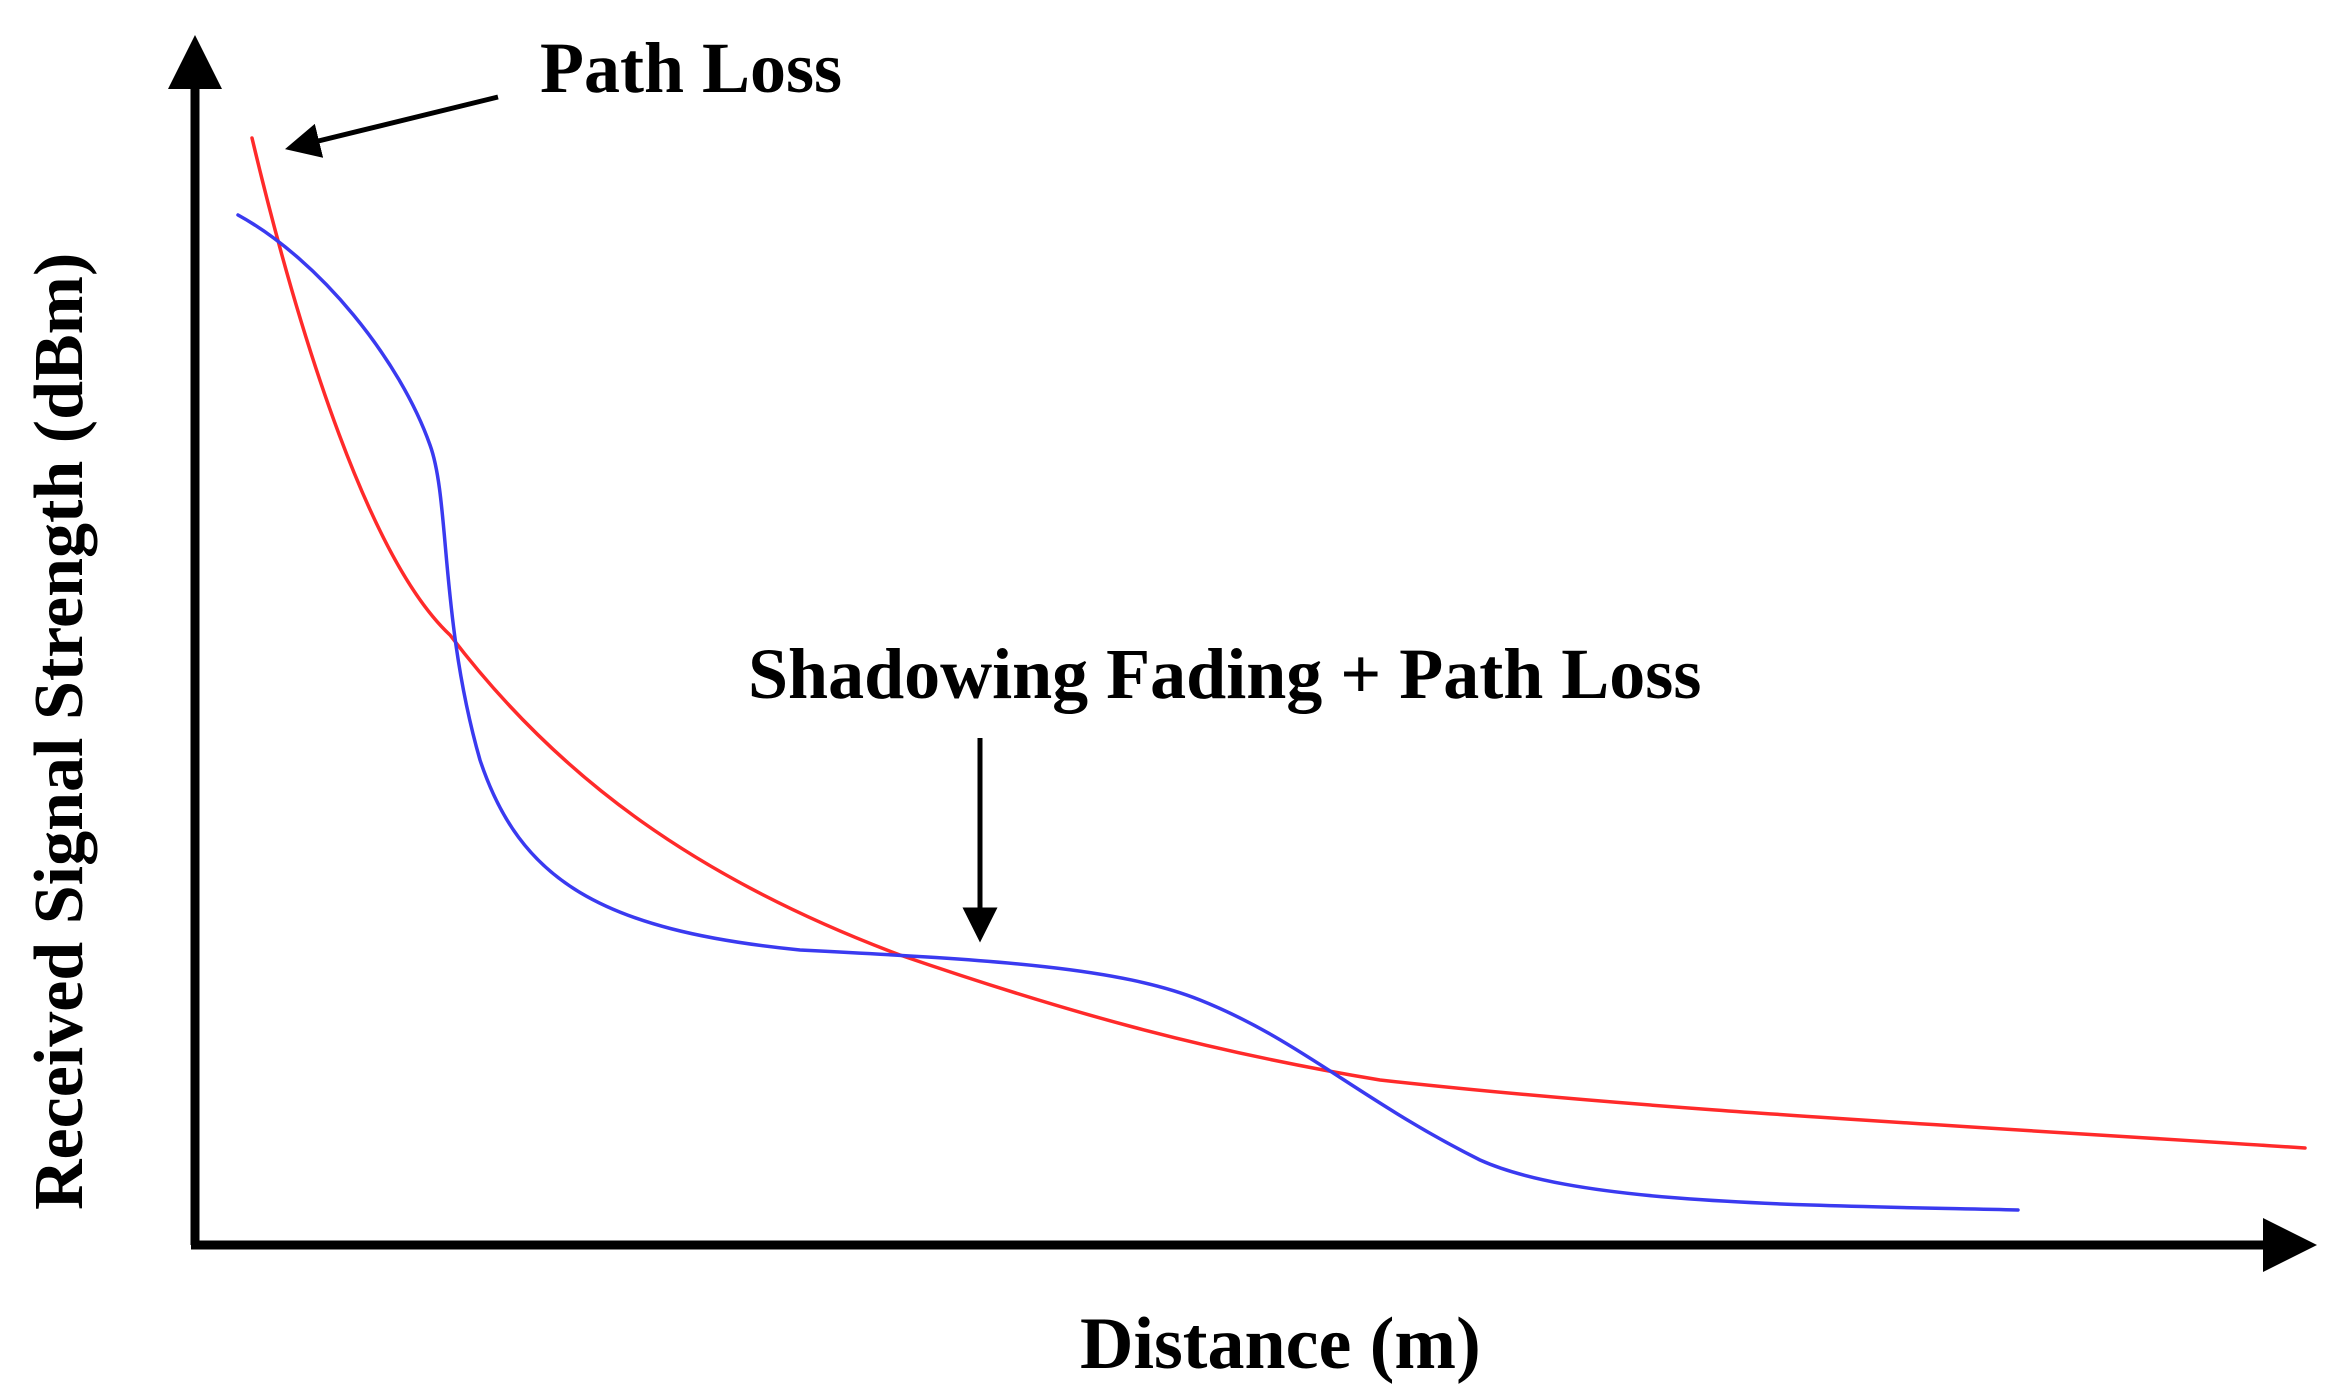 The image size is (2334, 1392). Describe the element at coordinates (59, 731) in the screenshot. I see `y-axis-label: Received Signal Strength (dBm)` at that location.